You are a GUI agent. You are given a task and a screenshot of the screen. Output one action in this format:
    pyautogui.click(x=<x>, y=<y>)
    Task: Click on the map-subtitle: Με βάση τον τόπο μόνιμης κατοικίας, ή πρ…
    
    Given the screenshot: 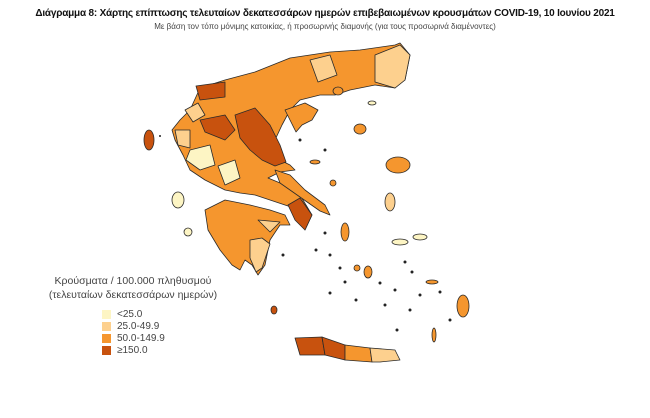 What is the action you would take?
    pyautogui.click(x=325, y=26)
    